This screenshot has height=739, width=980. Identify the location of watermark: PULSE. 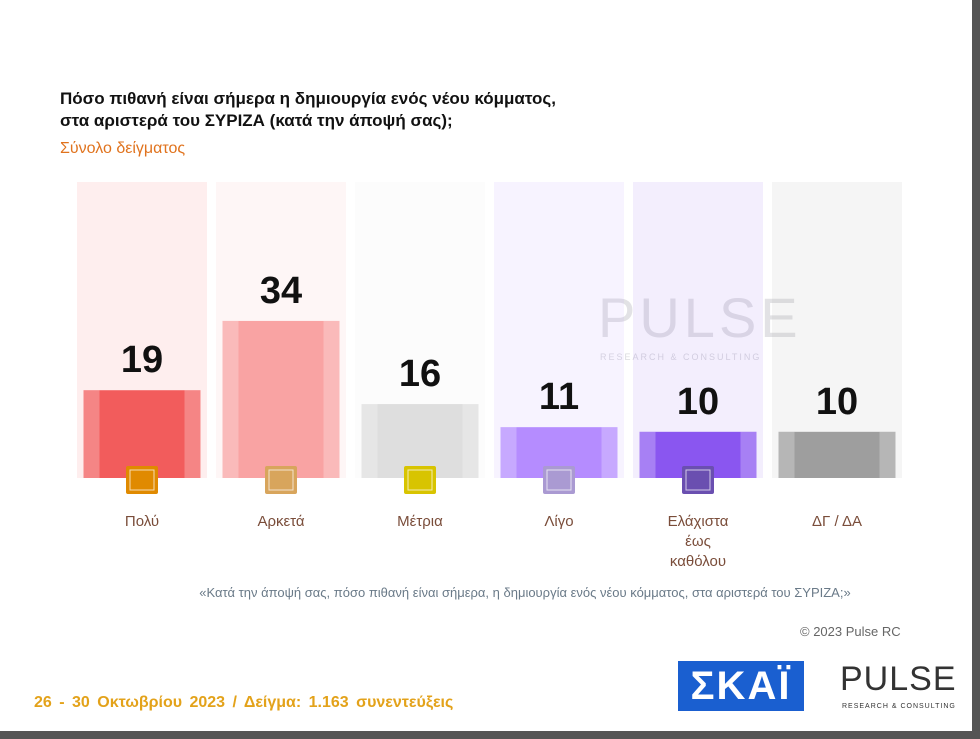
(700, 317).